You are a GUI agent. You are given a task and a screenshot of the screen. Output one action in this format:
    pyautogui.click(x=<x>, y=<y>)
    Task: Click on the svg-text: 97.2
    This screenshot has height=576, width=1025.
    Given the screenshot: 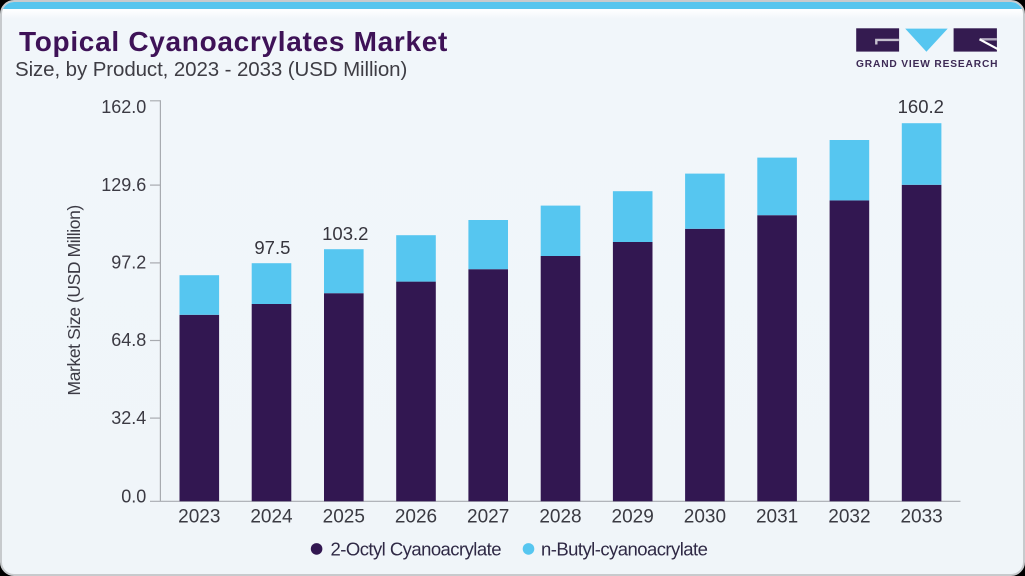 What is the action you would take?
    pyautogui.click(x=128, y=262)
    